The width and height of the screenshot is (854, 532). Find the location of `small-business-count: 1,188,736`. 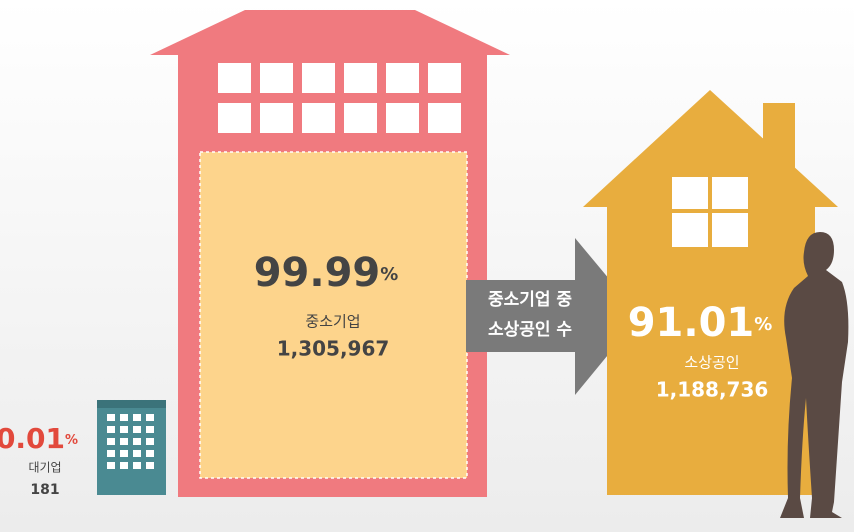

small-business-count: 1,188,736 is located at coordinates (712, 390).